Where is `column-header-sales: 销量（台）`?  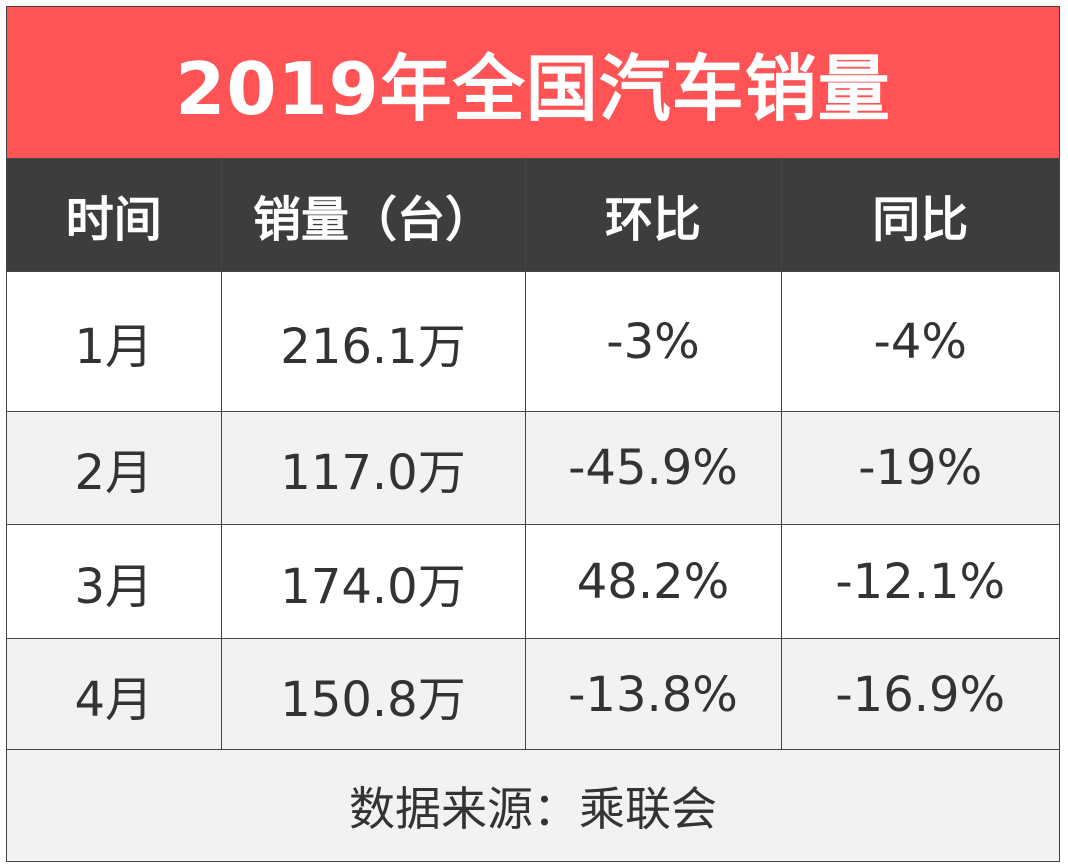
column-header-sales: 销量（台） is located at coordinates (373, 215).